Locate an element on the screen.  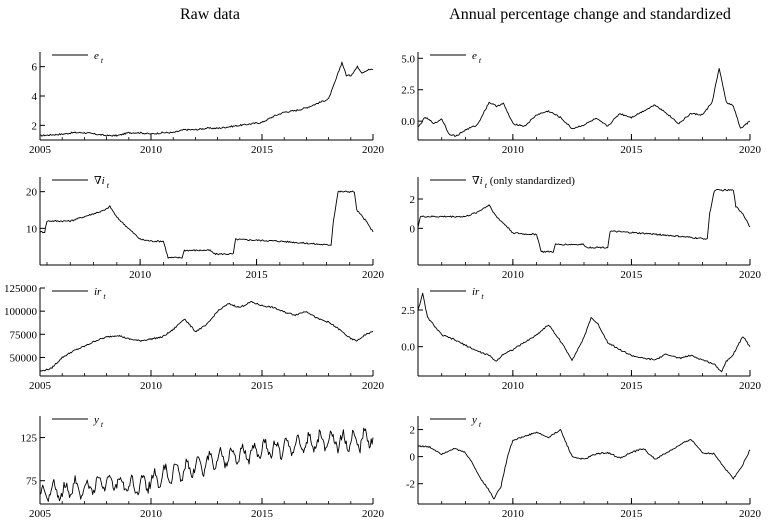
panel-std-nabla-i: 2010 2015 2020 0 2 ∇i t (only standardized) is located at coordinates (586, 228).